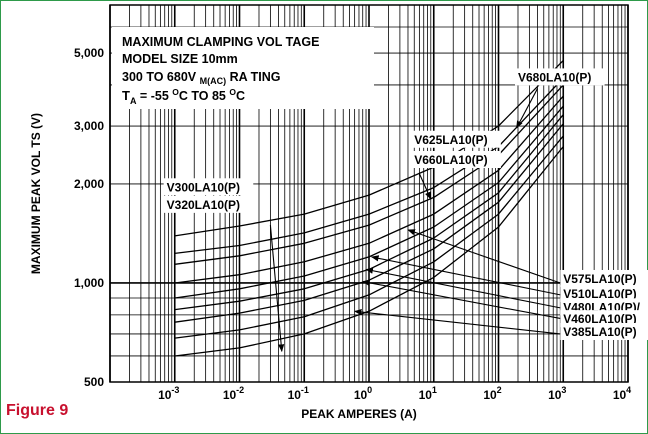  Describe the element at coordinates (554, 77) in the screenshot. I see `series-label: V680LA10(P)` at that location.